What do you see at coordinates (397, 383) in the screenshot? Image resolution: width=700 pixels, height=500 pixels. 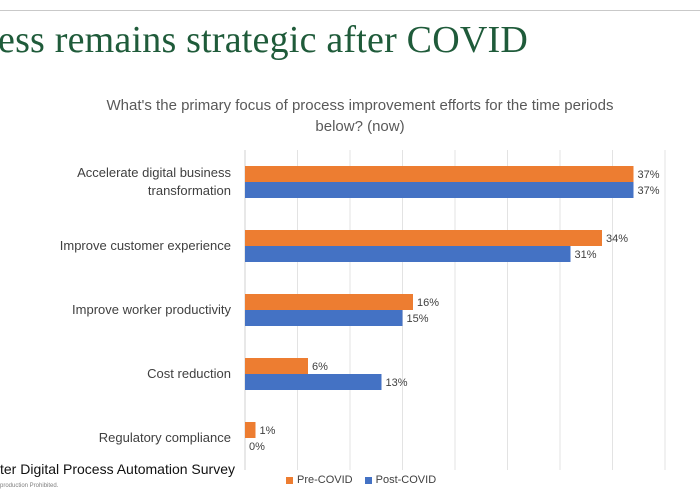 I see `data-label: 13%` at bounding box center [397, 383].